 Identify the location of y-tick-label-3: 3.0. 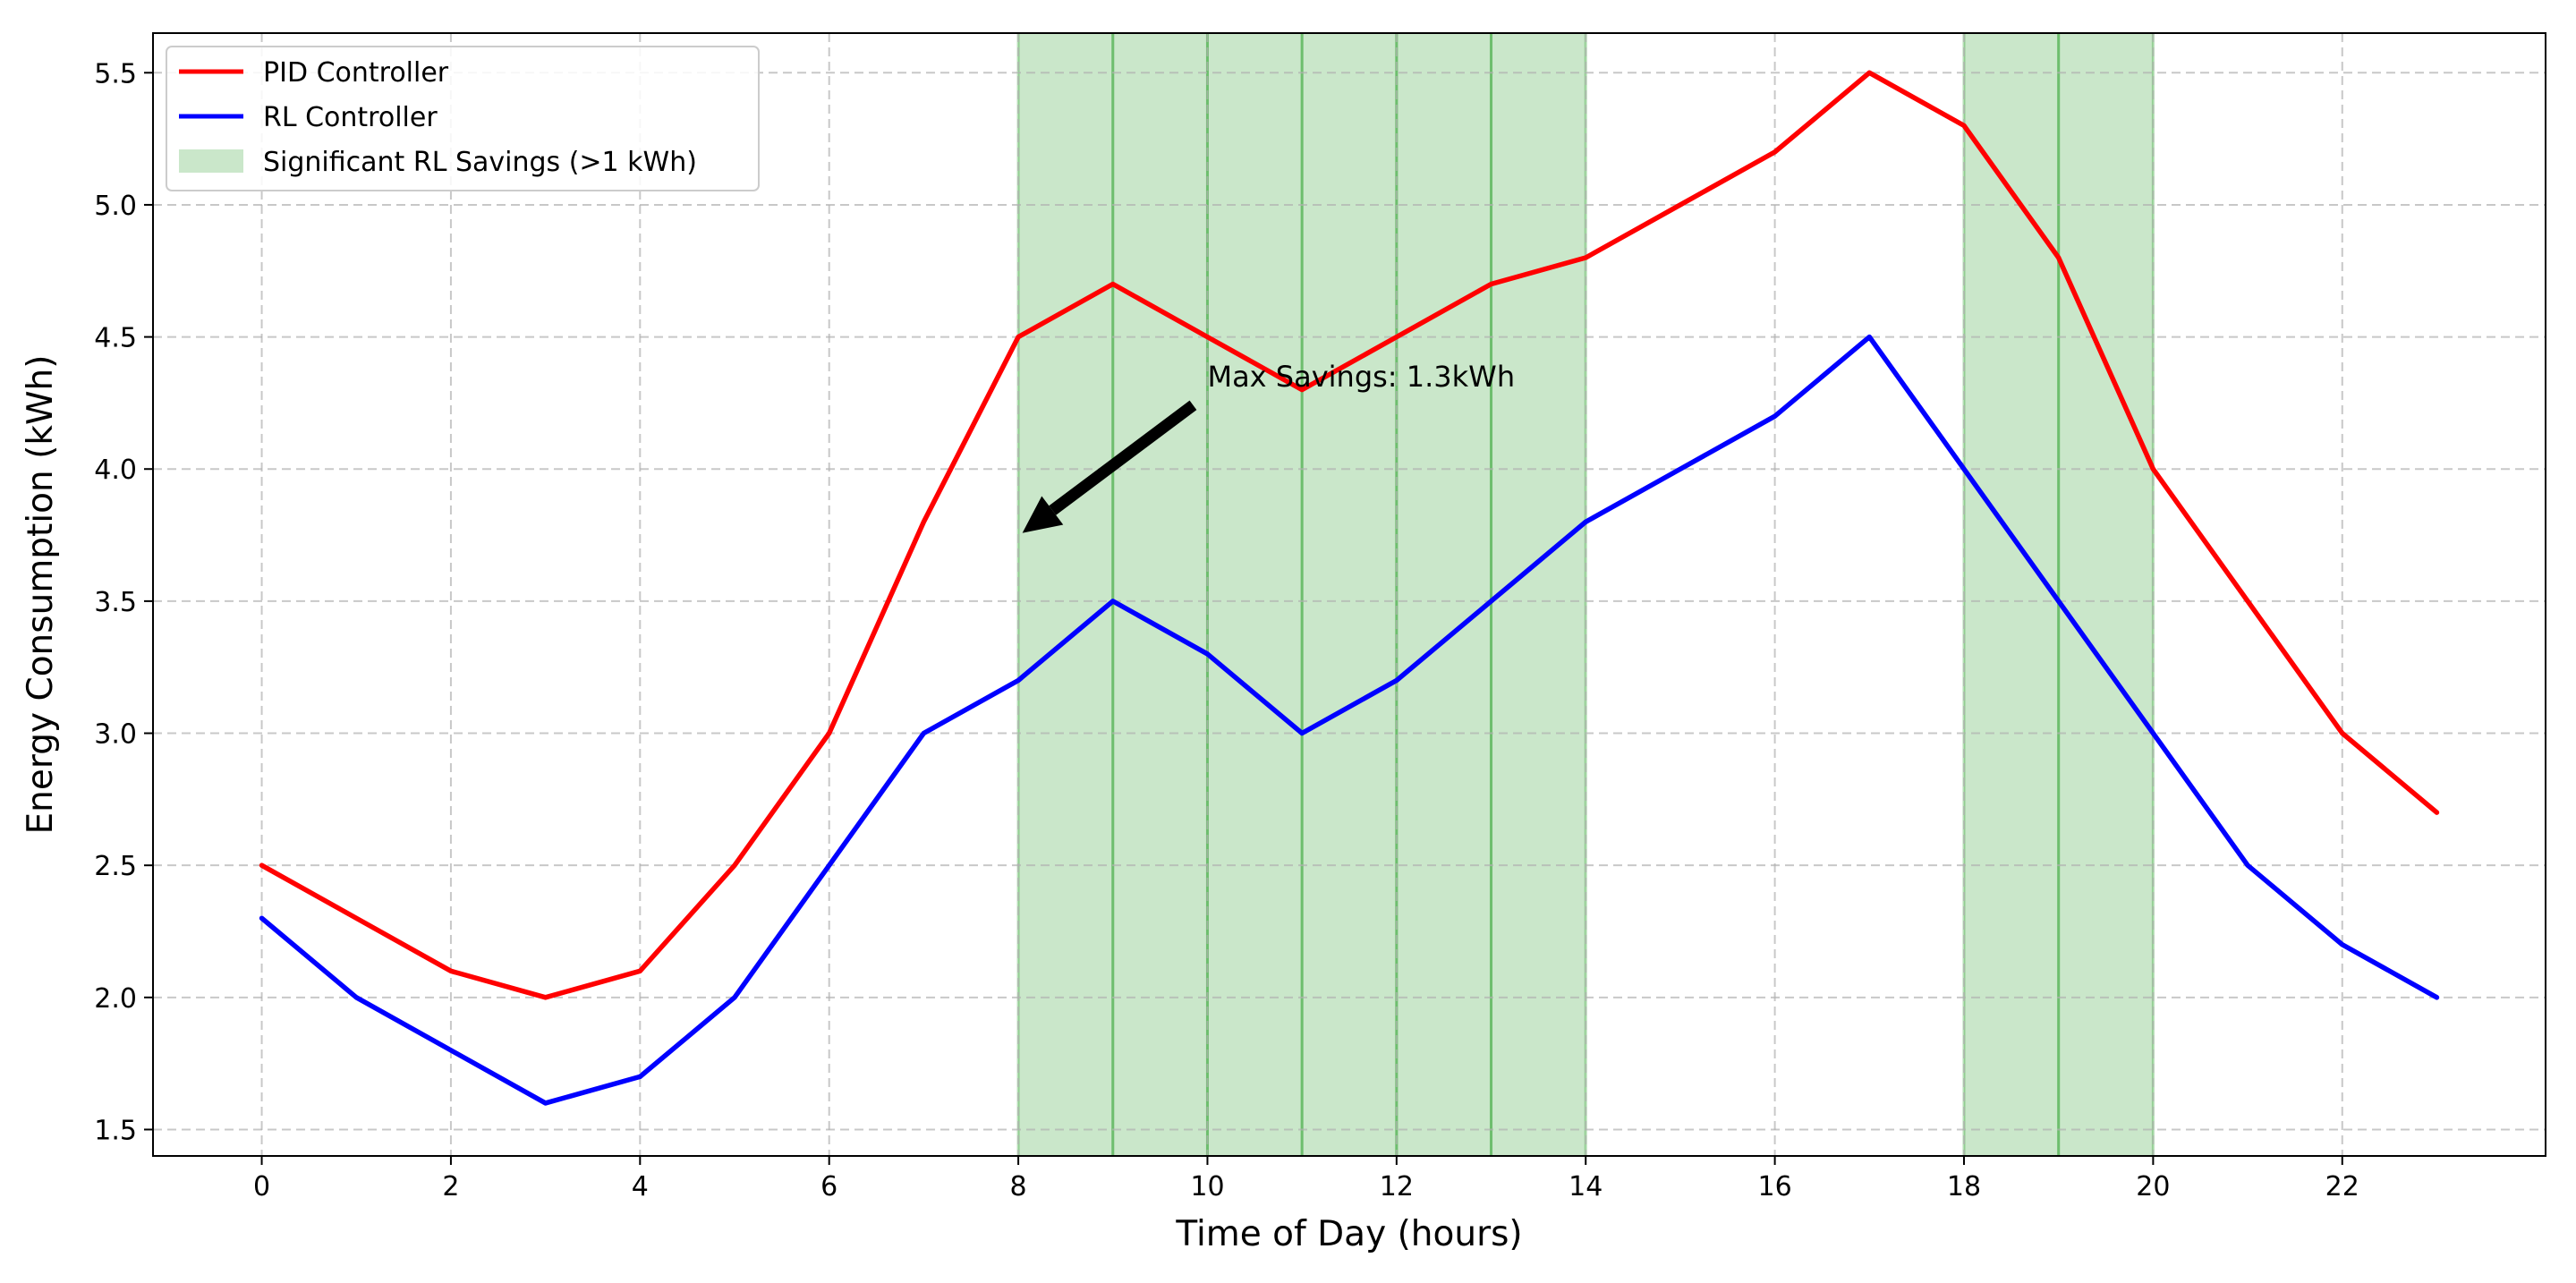
(116, 735).